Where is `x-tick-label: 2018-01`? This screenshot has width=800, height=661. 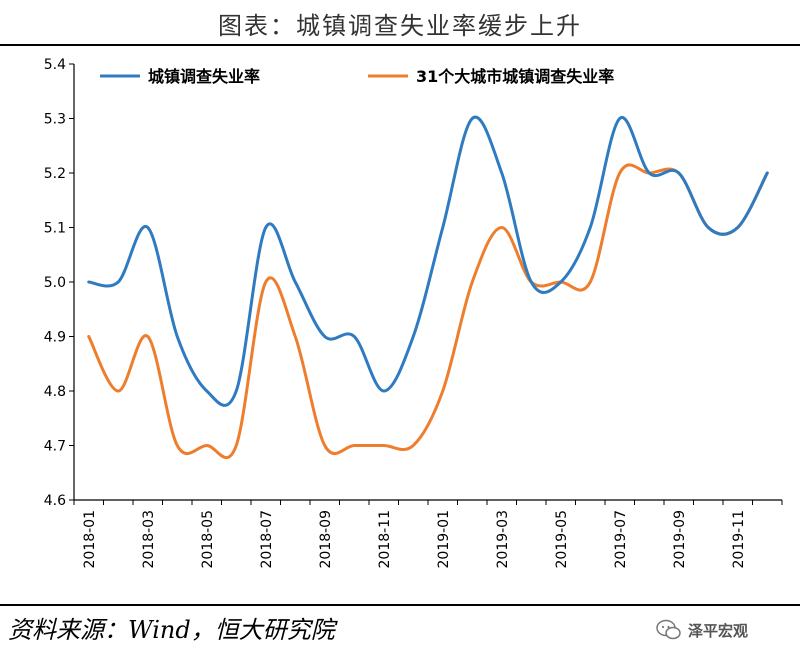
x-tick-label: 2018-01 is located at coordinates (90, 539).